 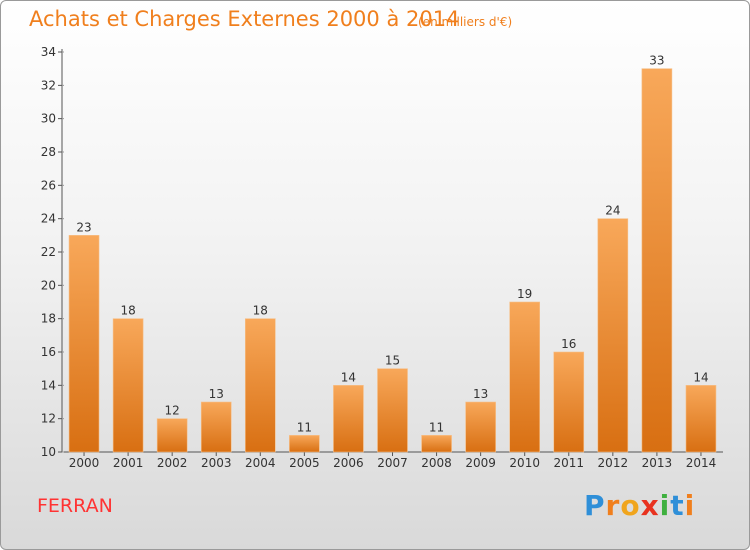 What do you see at coordinates (172, 411) in the screenshot?
I see `bar-value-label: 12` at bounding box center [172, 411].